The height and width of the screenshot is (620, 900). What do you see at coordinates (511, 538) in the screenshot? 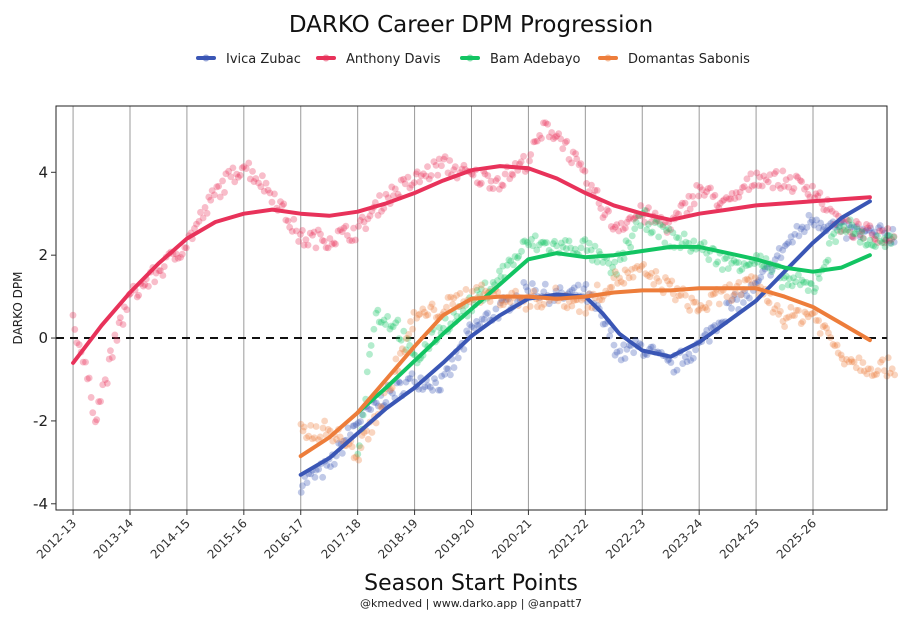
I see `x-tick-label: 2020-21` at bounding box center [511, 538].